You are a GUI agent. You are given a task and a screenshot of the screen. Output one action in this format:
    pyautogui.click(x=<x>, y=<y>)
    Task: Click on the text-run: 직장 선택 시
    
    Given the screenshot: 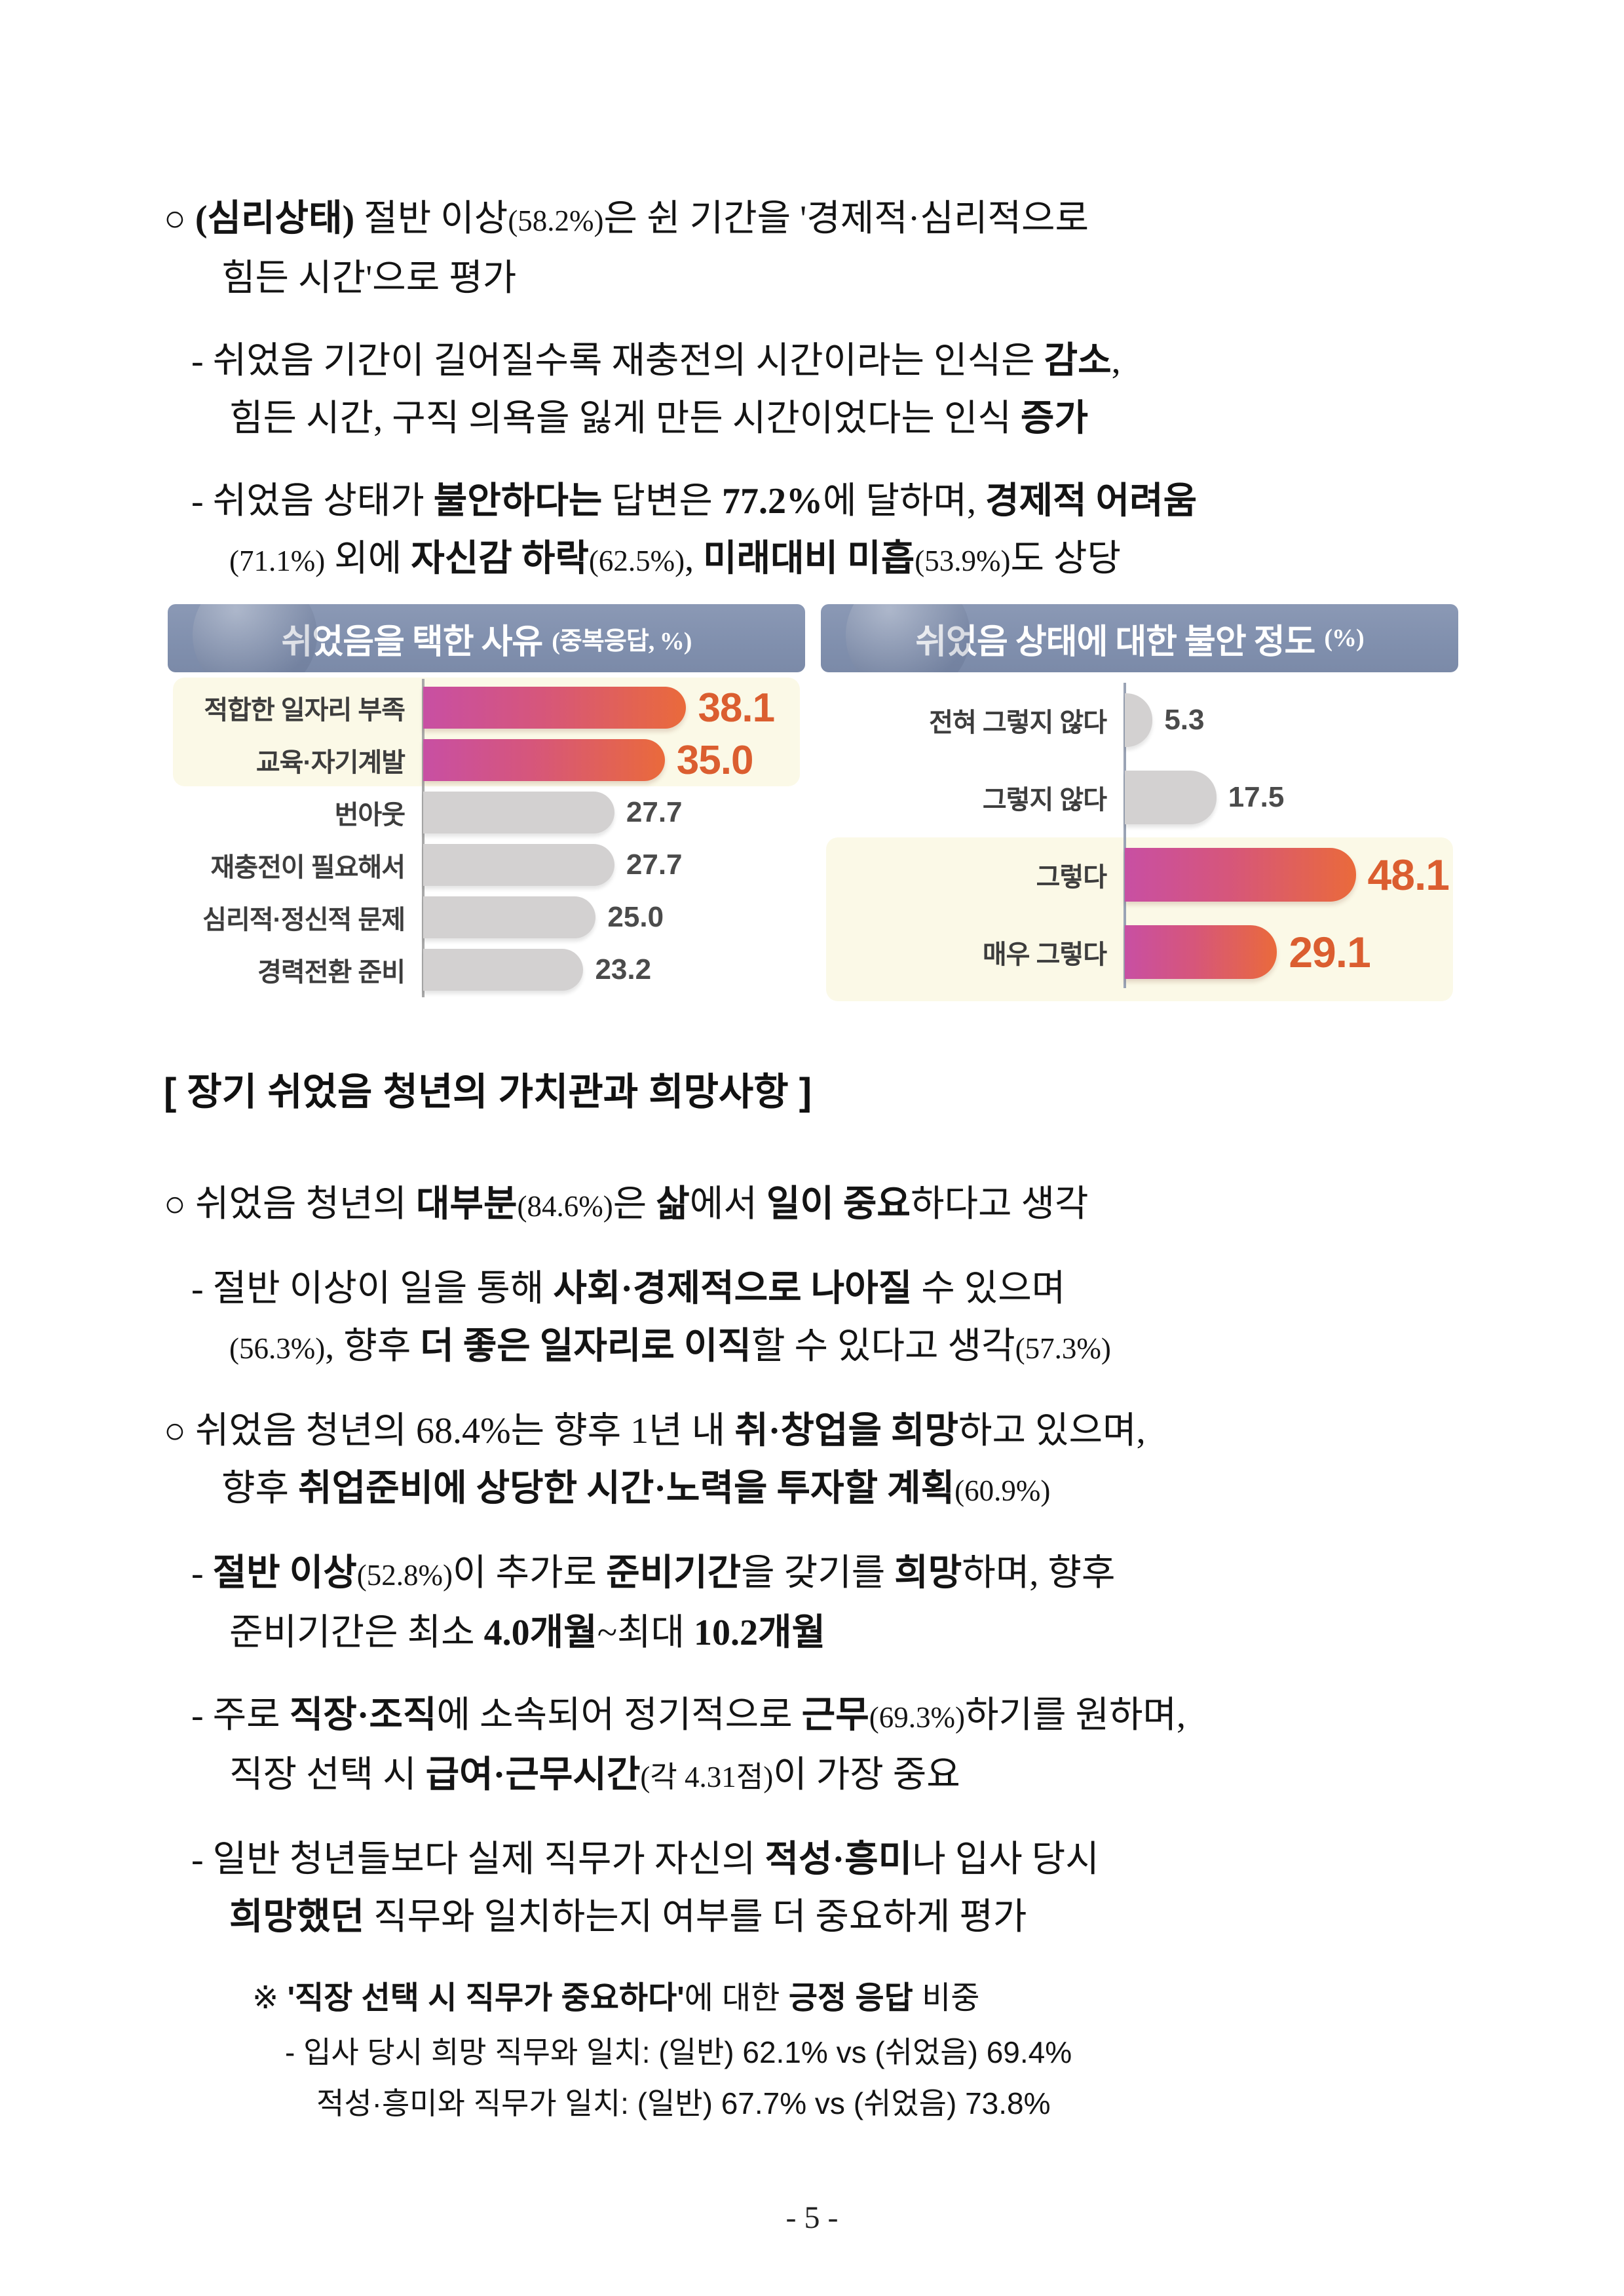 What is the action you would take?
    pyautogui.click(x=327, y=1775)
    